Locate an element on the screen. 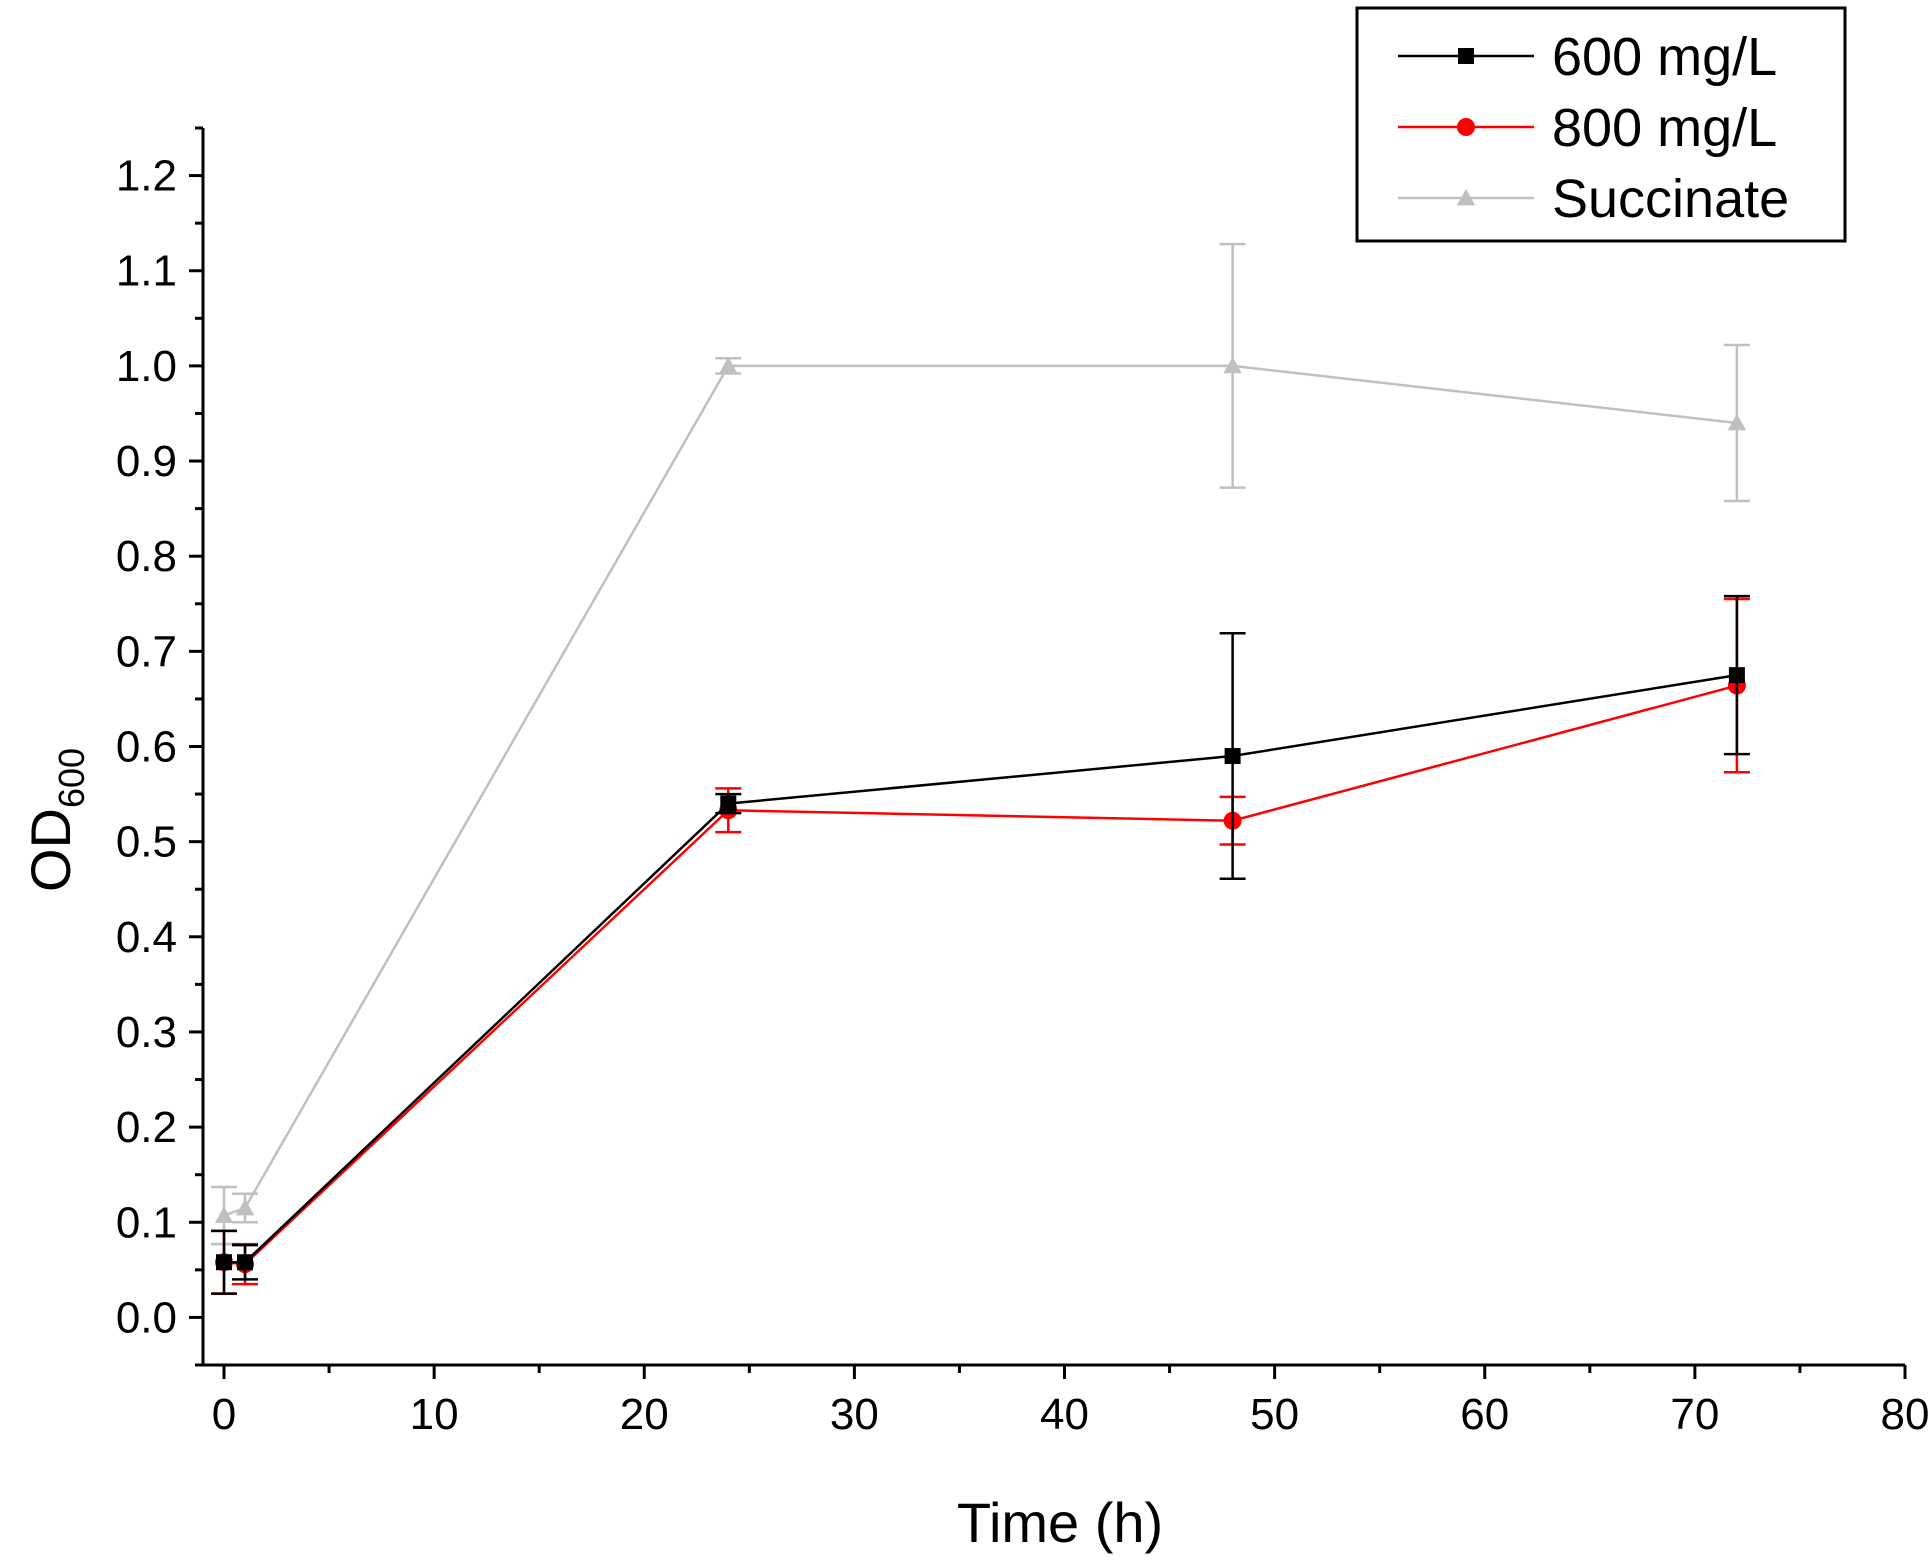 Image resolution: width=1929 pixels, height=1563 pixels. y-tick-label: 1.1 is located at coordinates (146, 271).